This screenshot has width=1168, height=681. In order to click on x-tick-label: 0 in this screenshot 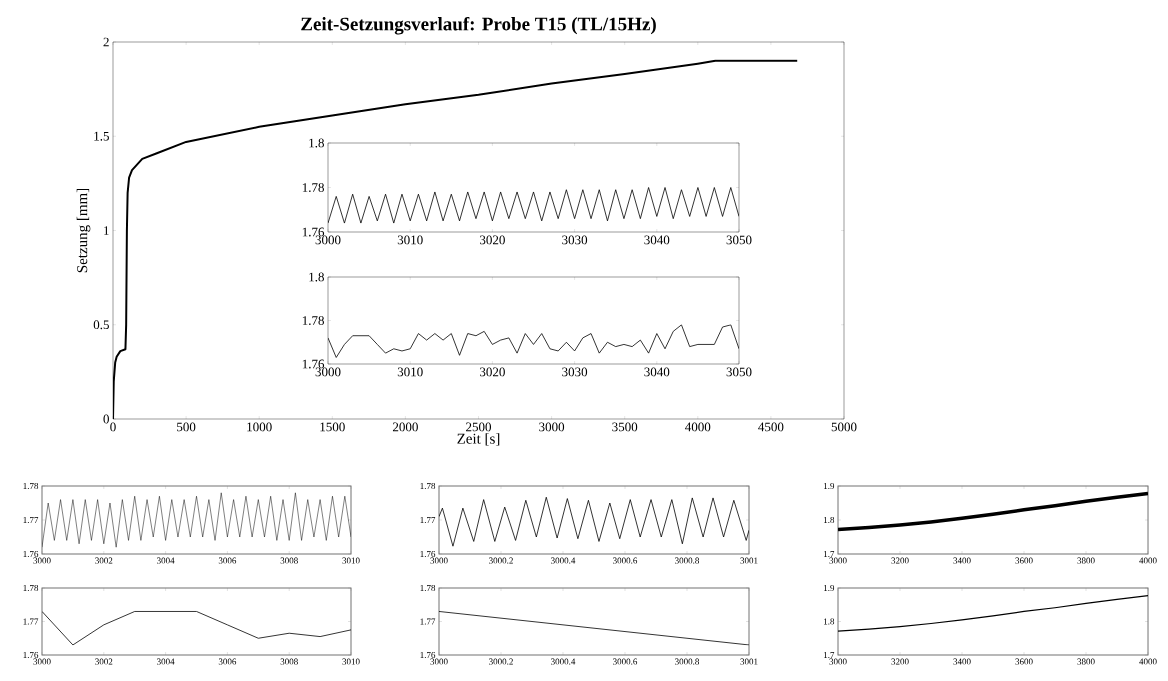, I will do `click(113, 427)`.